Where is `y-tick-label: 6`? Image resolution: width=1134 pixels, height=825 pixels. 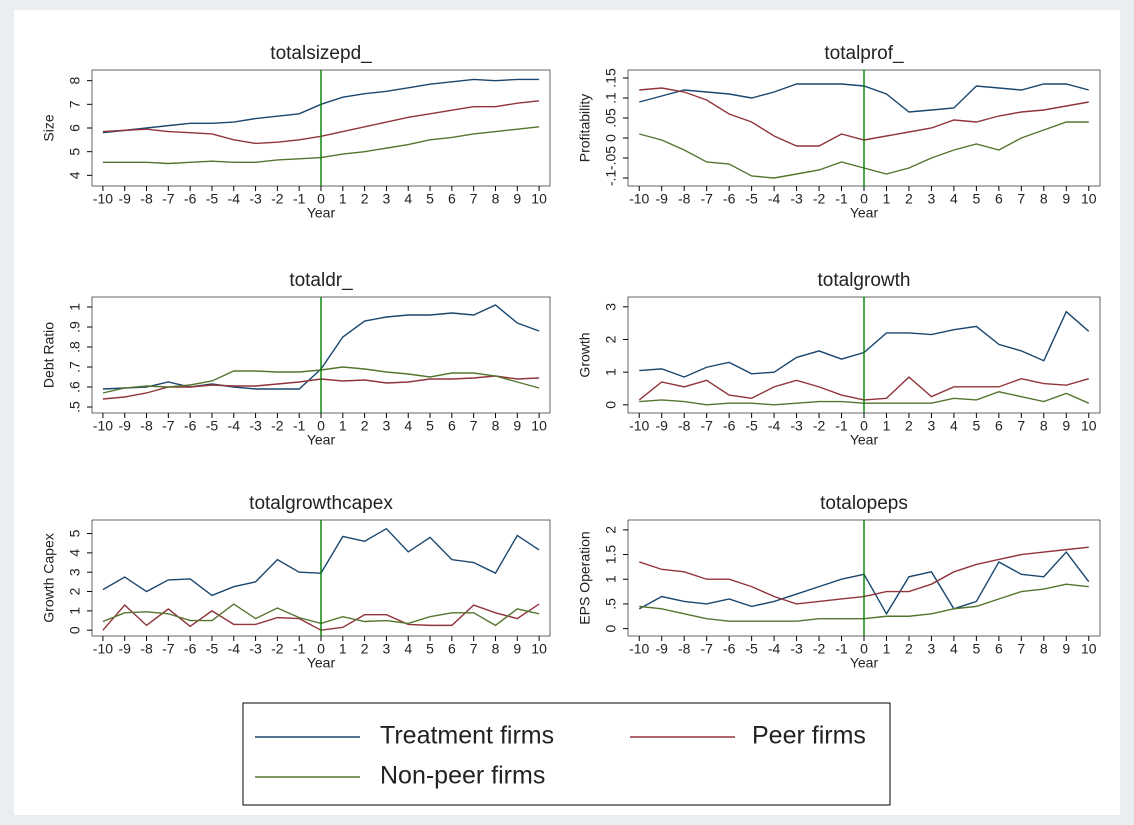 y-tick-label: 6 is located at coordinates (75, 128).